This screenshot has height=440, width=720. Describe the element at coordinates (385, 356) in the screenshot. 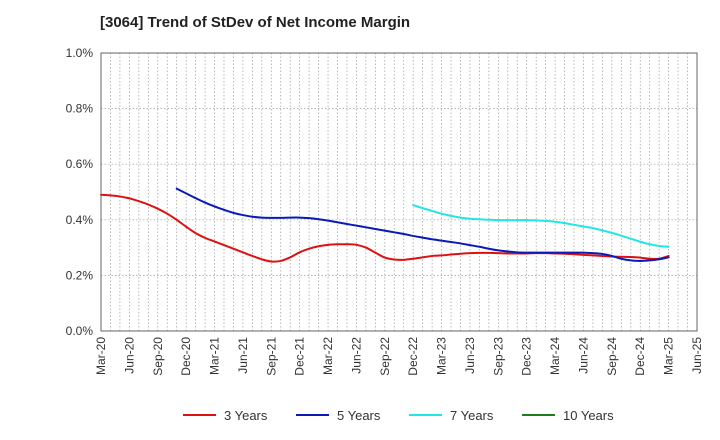

I see `x-tick-label: Sep-22` at that location.